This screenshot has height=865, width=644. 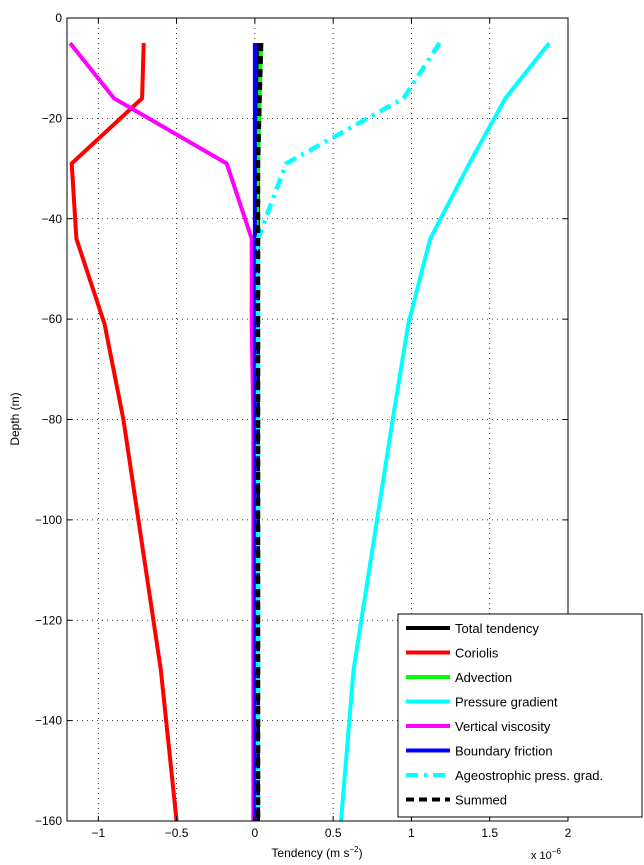 I want to click on y-tick-label: −100, so click(x=48, y=520).